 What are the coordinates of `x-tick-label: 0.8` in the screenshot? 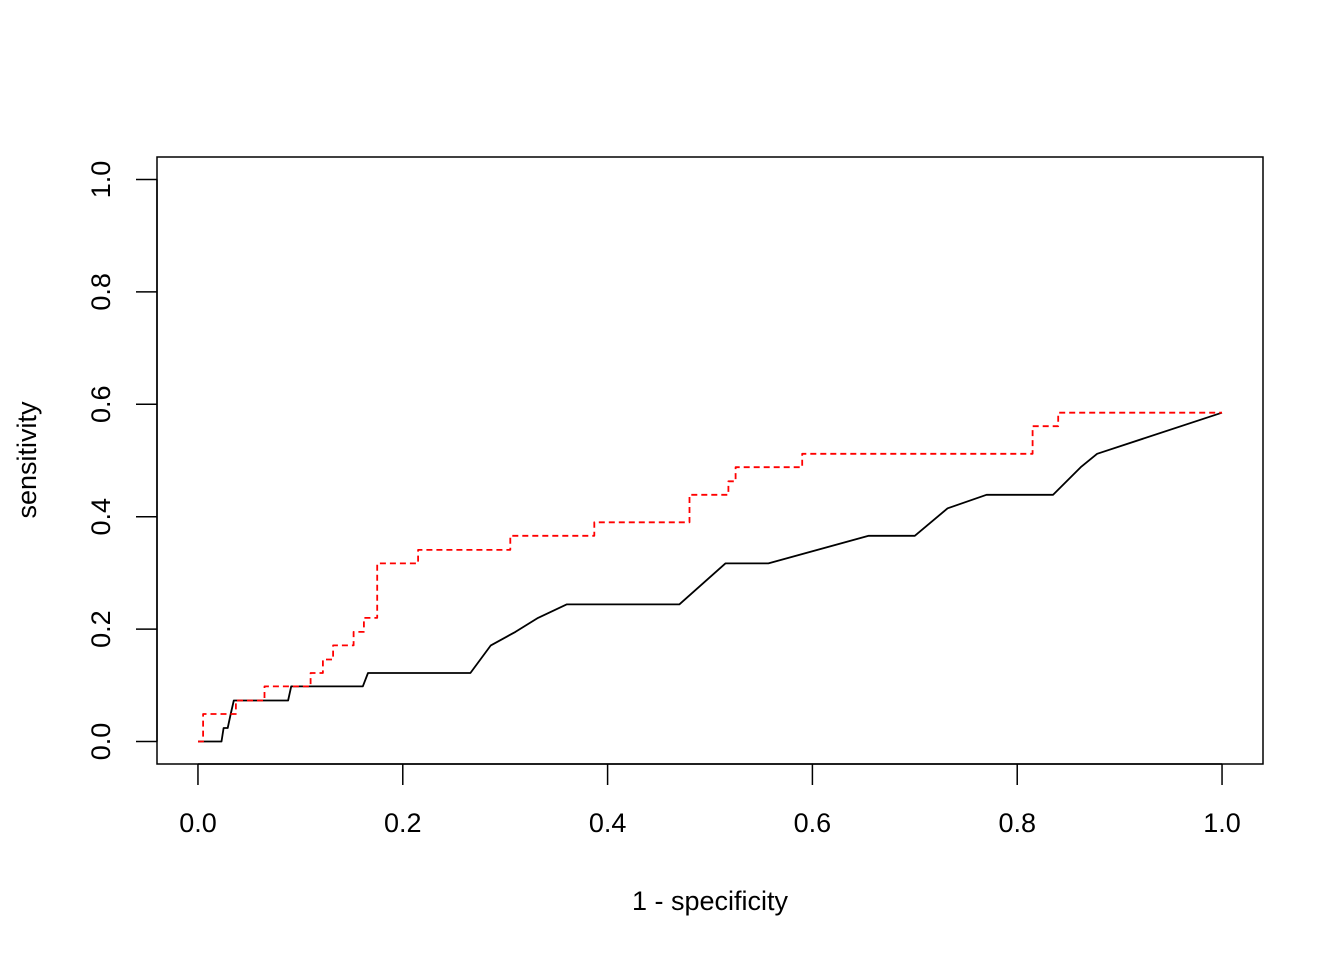 It's located at (1017, 823).